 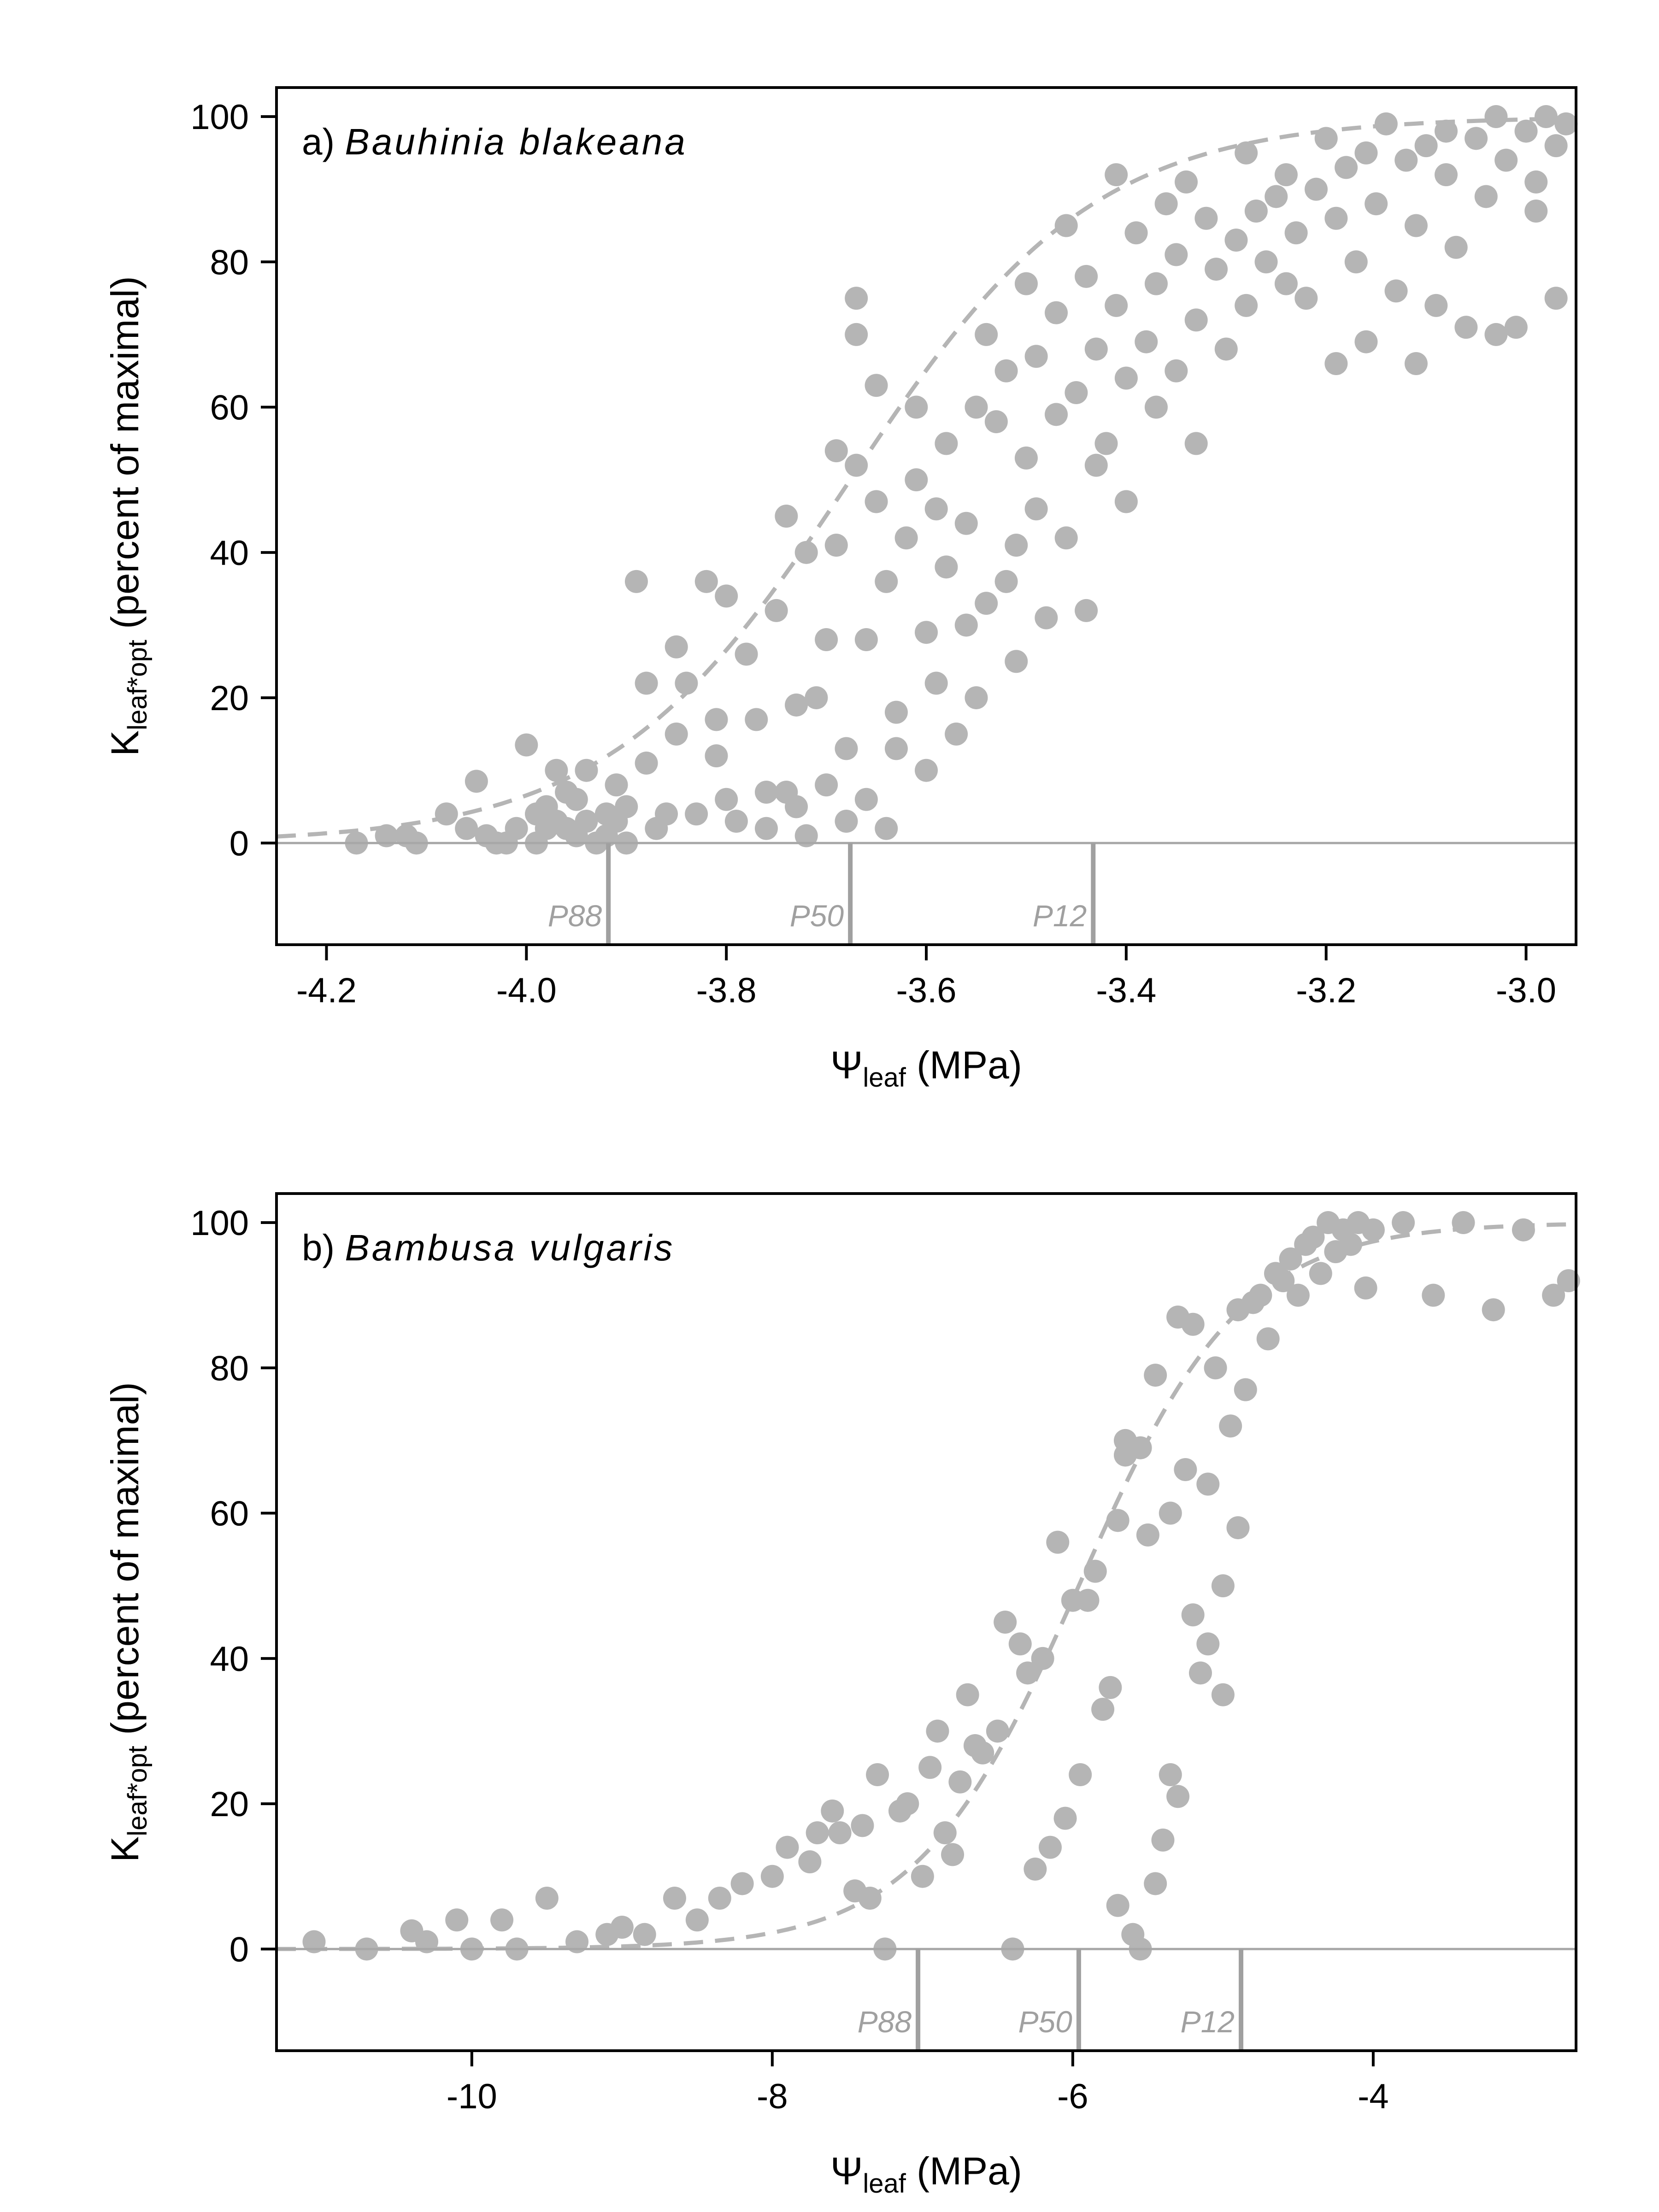 What do you see at coordinates (772, 2096) in the screenshot?
I see `x-tick-label: -8` at bounding box center [772, 2096].